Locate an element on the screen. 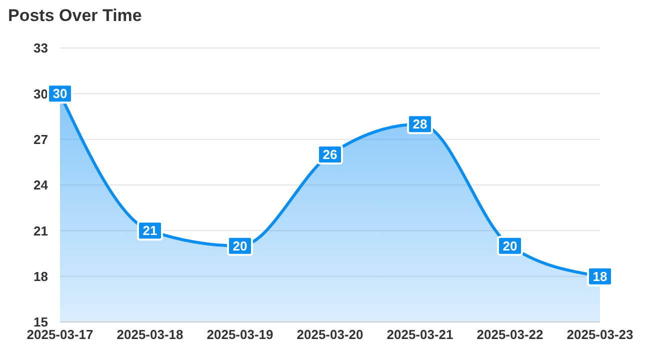  x-tick-label: 2025-03-20 is located at coordinates (330, 334).